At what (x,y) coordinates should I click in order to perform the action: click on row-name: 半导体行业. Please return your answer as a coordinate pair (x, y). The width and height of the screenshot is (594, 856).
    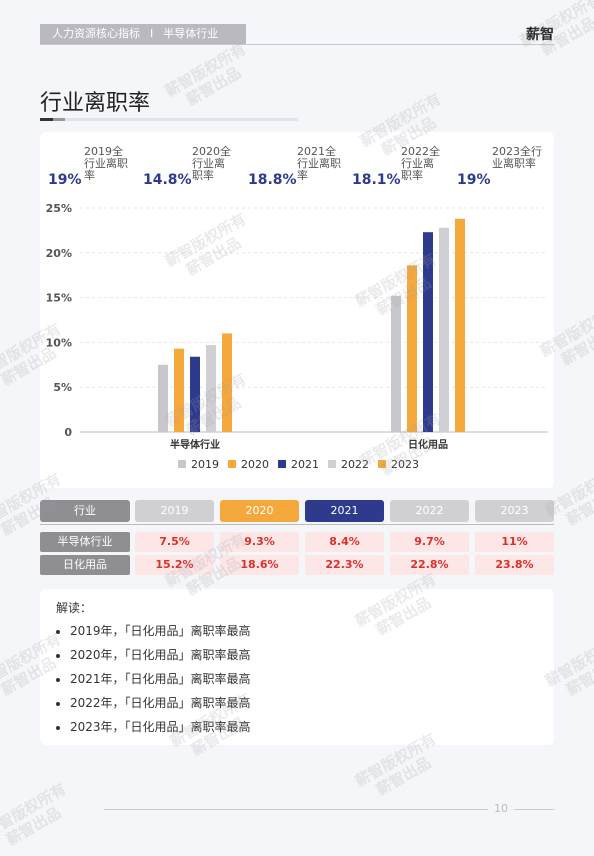
    Looking at the image, I should click on (85, 542).